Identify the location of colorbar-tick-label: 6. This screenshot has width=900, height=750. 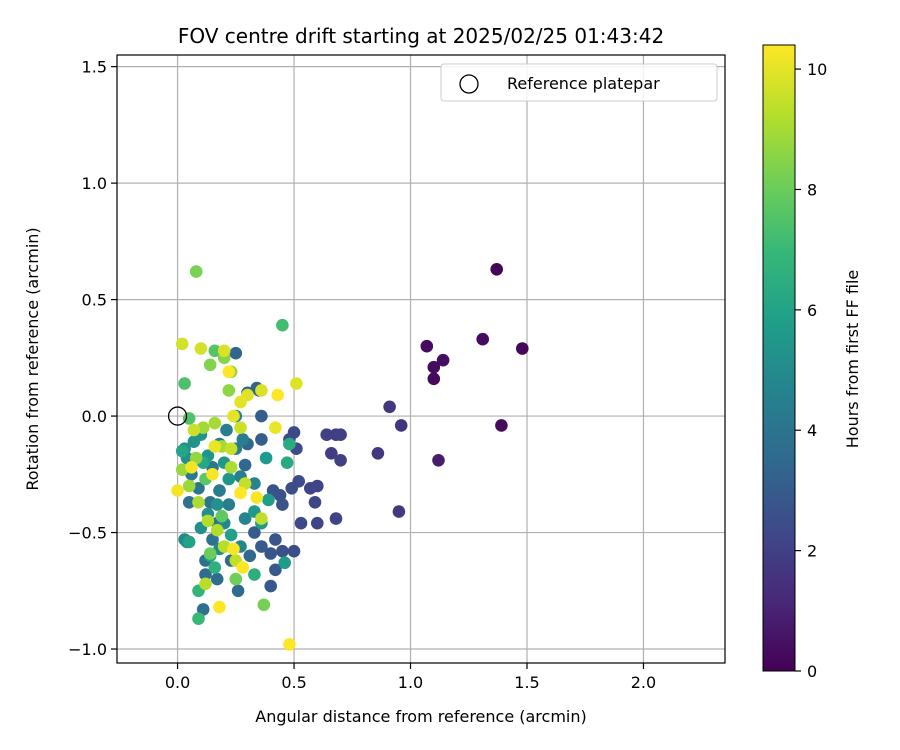
(812, 310).